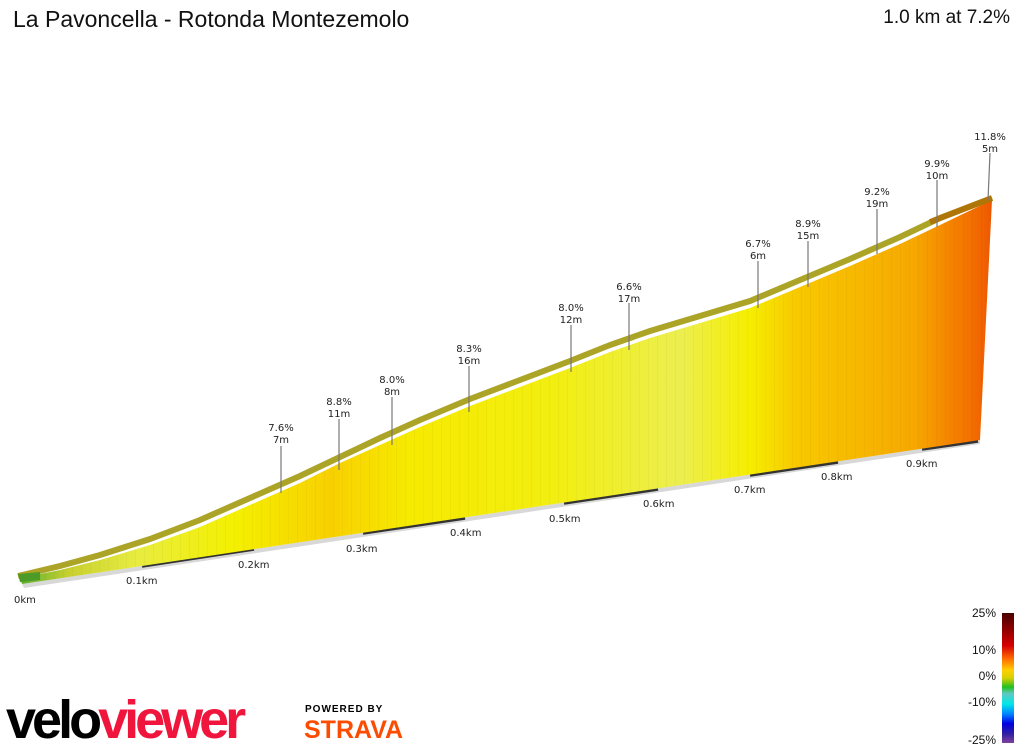 This screenshot has width=1024, height=750. What do you see at coordinates (211, 19) in the screenshot?
I see `segment-title: La Pavoncella - Rotonda Montezemolo` at bounding box center [211, 19].